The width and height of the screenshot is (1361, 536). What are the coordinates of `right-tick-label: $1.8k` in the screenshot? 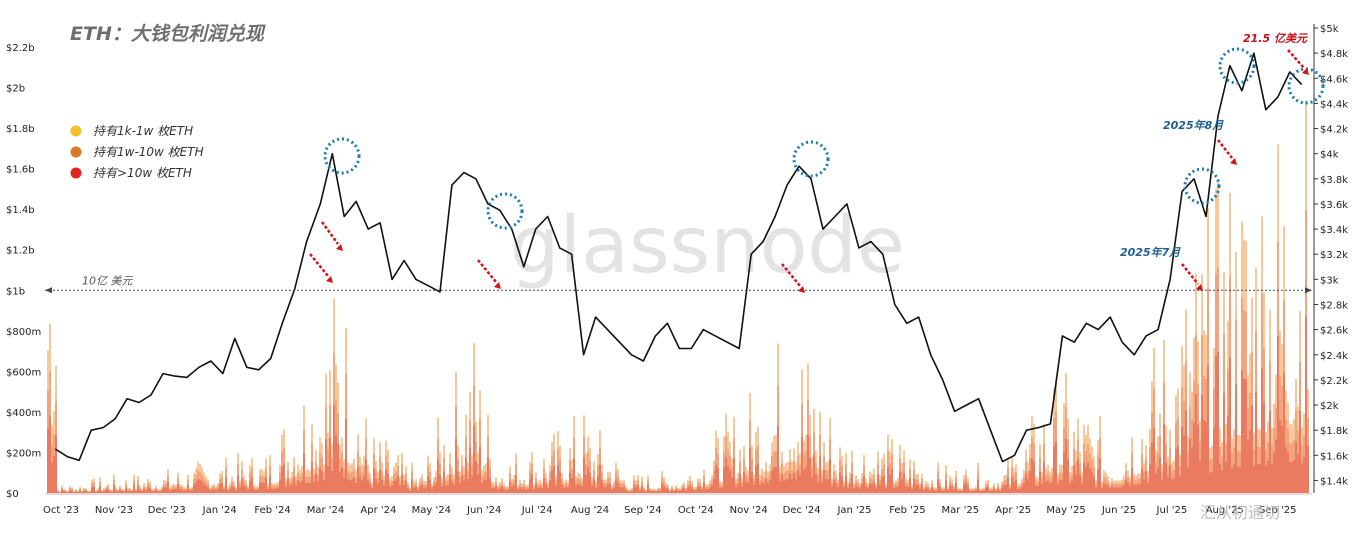 It's located at (1334, 431).